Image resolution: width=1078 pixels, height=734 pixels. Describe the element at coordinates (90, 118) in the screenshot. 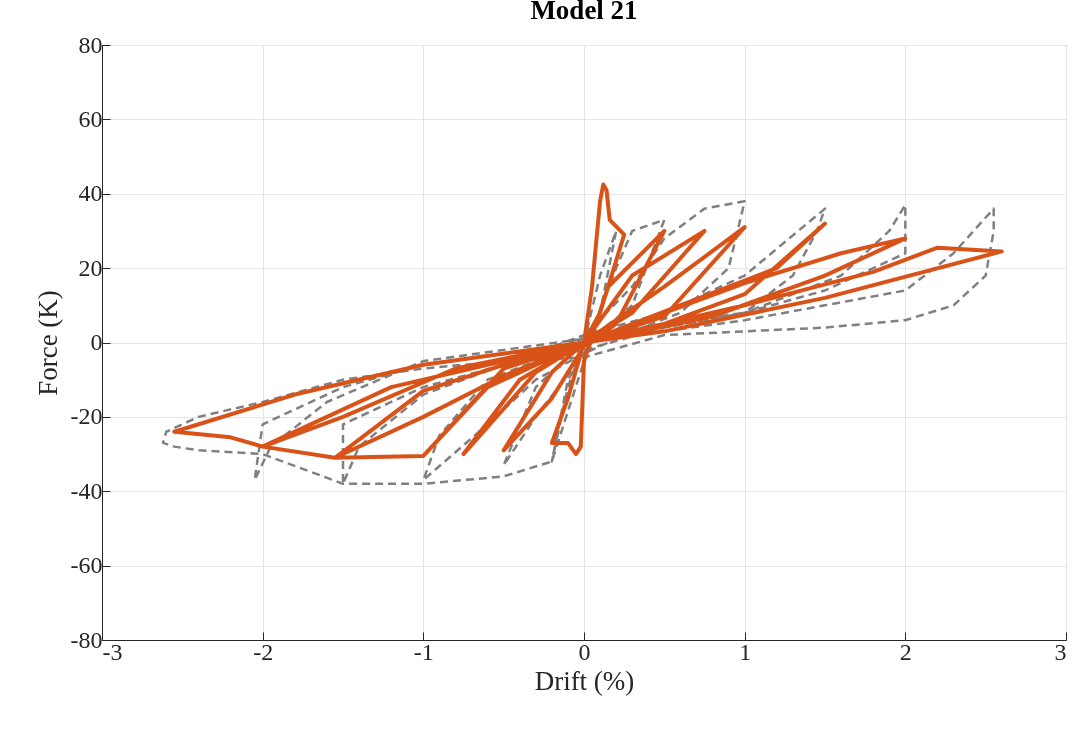

I see `y-tick-label: 60` at that location.